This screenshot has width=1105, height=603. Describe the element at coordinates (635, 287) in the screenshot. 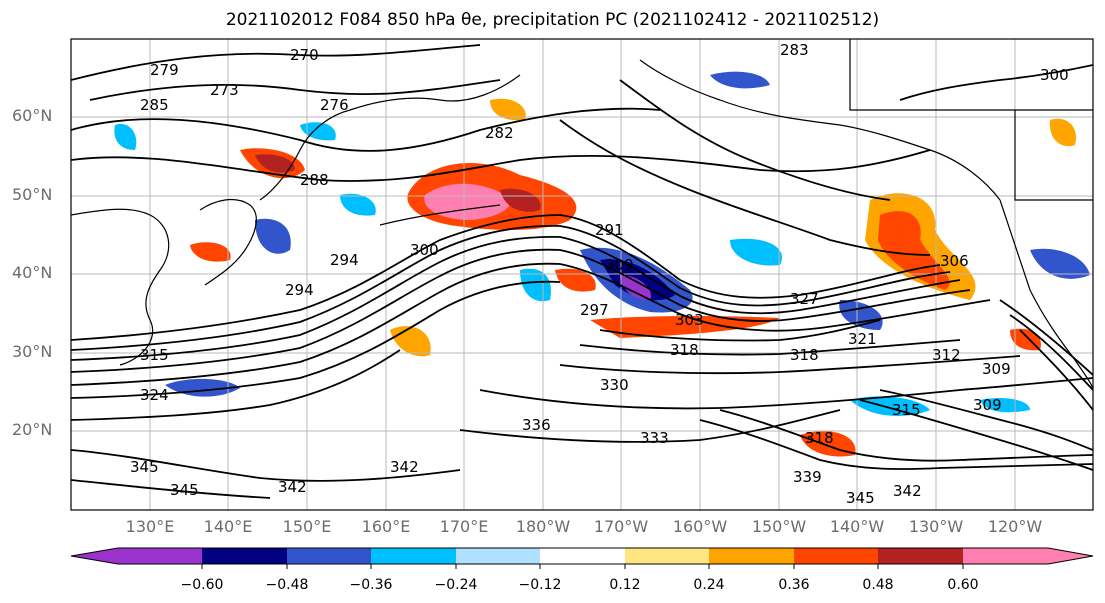

I see `shade-negative-gulf-purple` at that location.